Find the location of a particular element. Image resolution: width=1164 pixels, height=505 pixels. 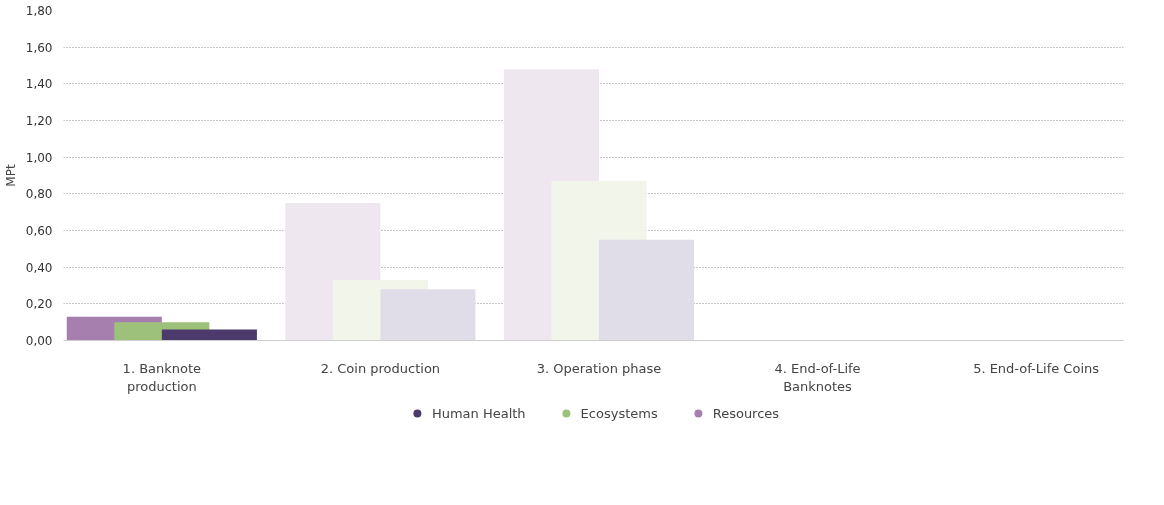

x-tick-label: 2. Coin production is located at coordinates (380, 368).